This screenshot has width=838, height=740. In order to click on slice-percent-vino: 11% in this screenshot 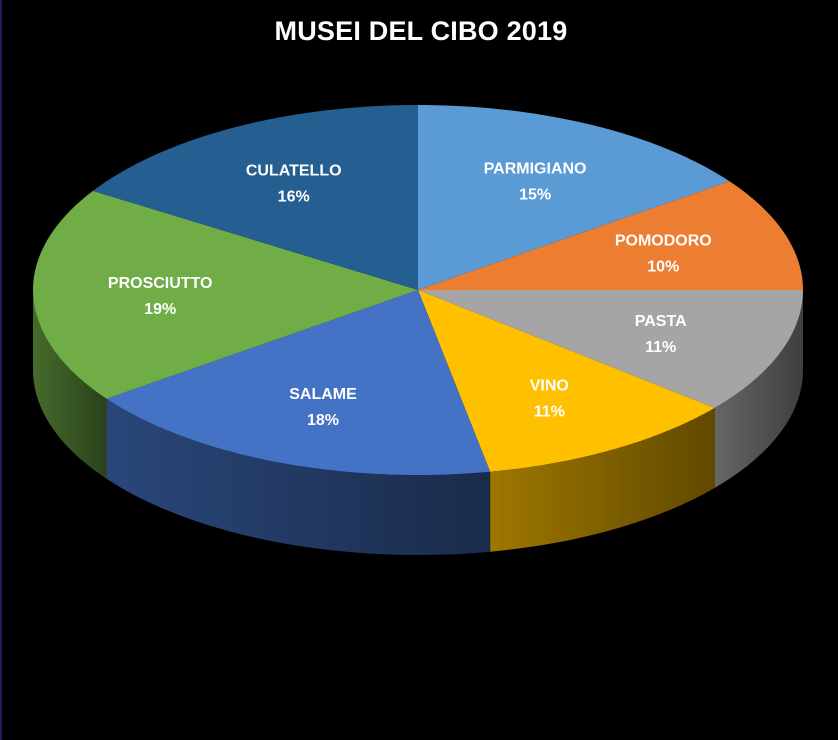, I will do `click(549, 412)`.